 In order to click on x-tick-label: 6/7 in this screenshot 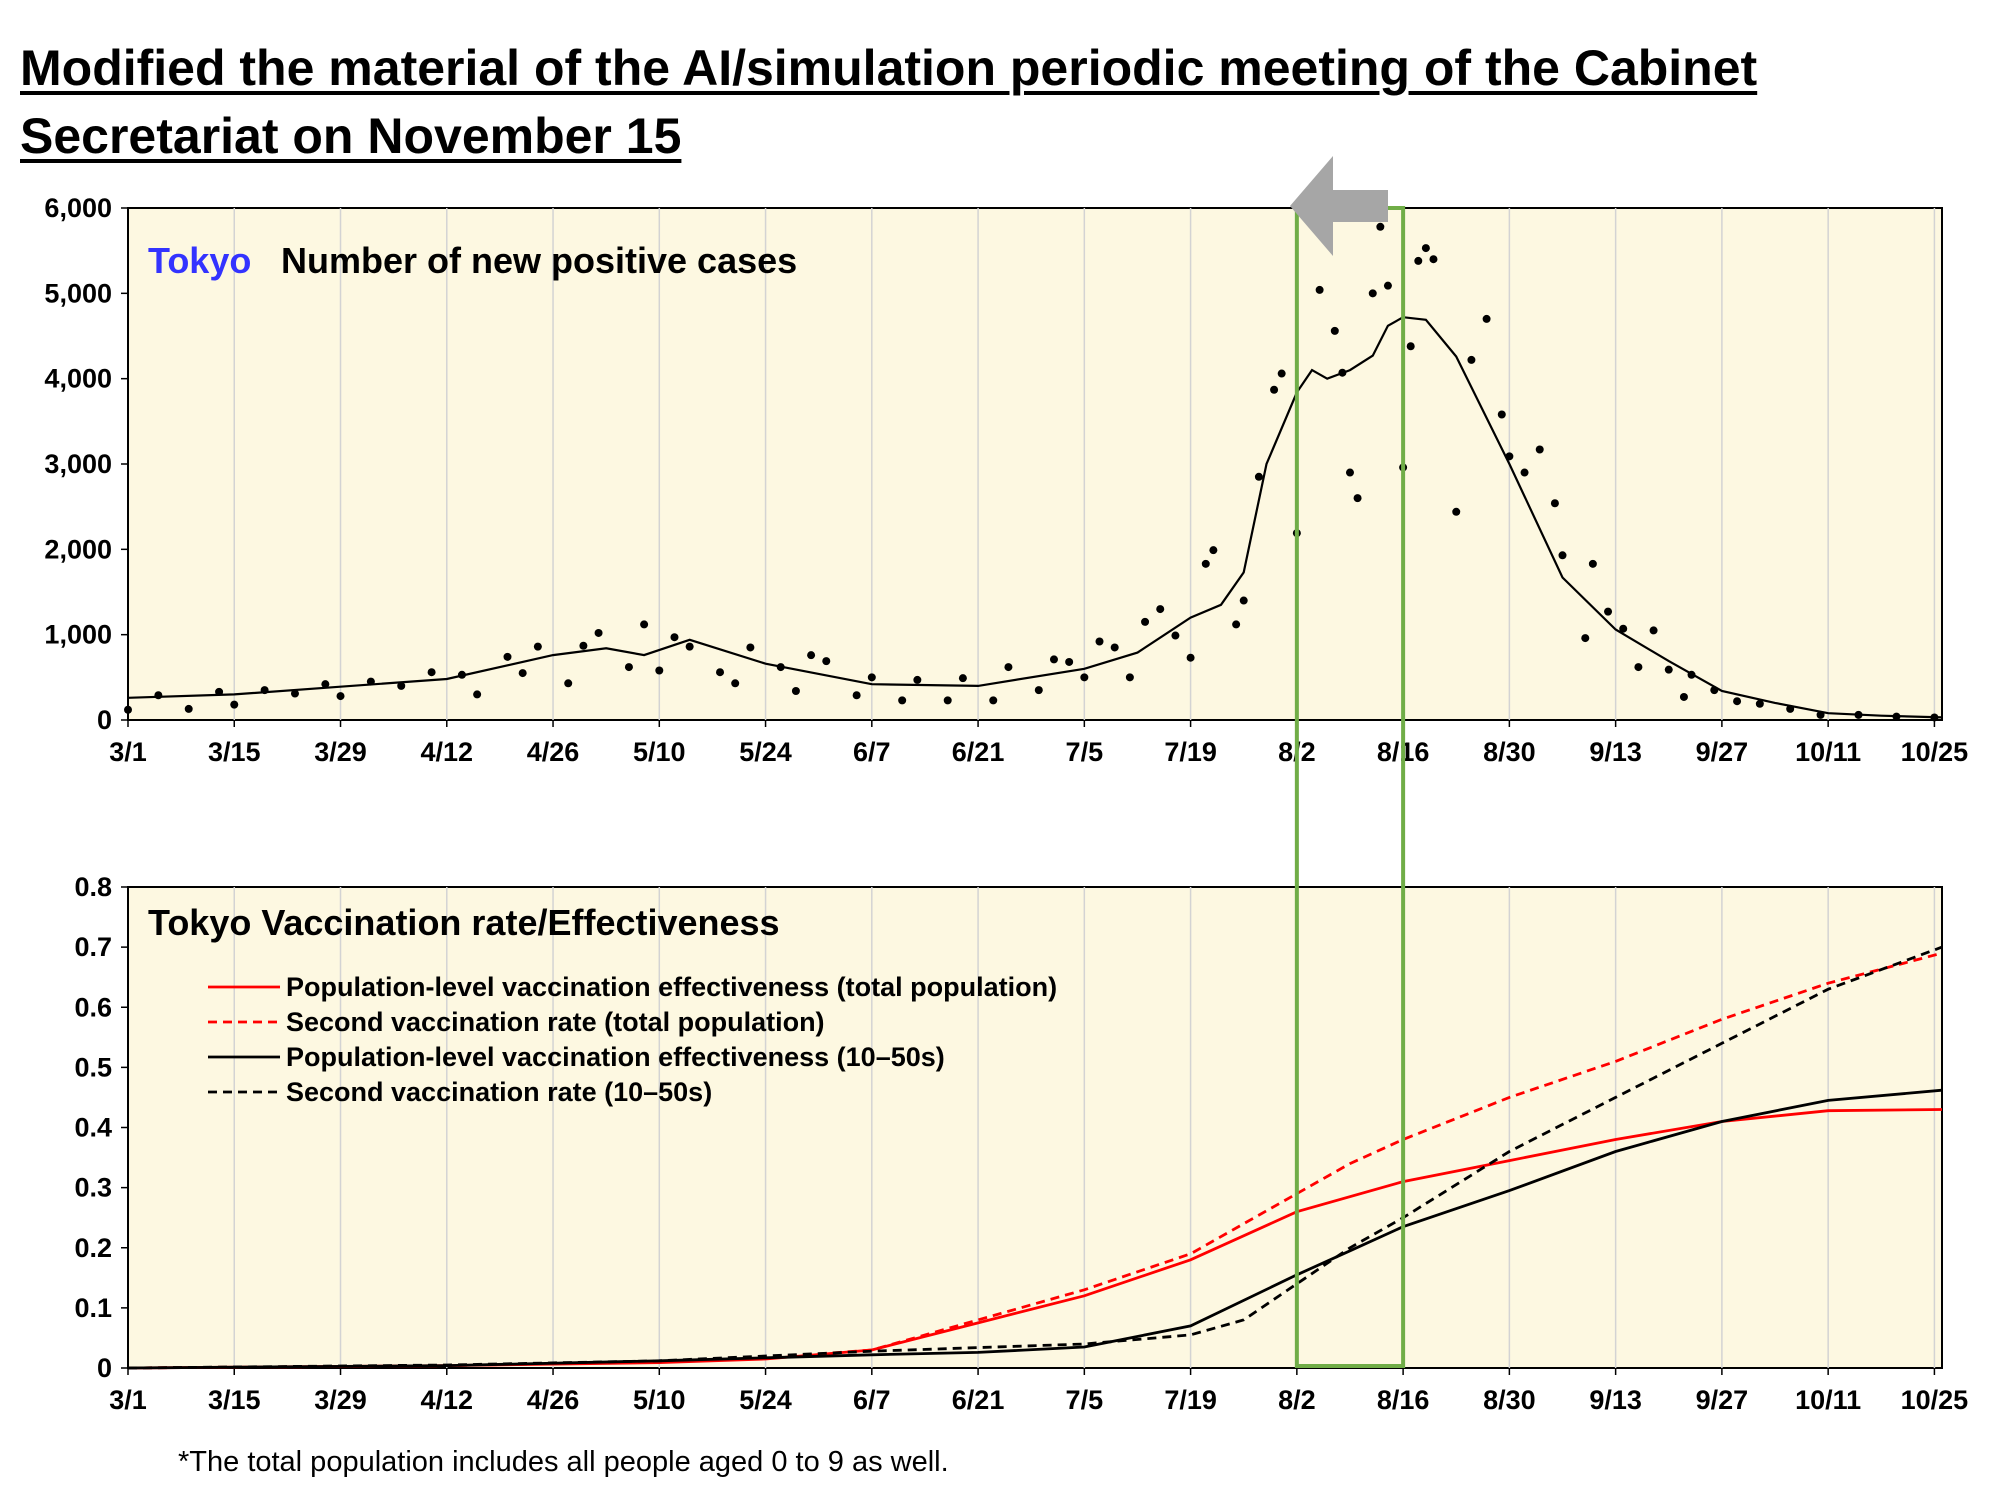, I will do `click(872, 752)`.